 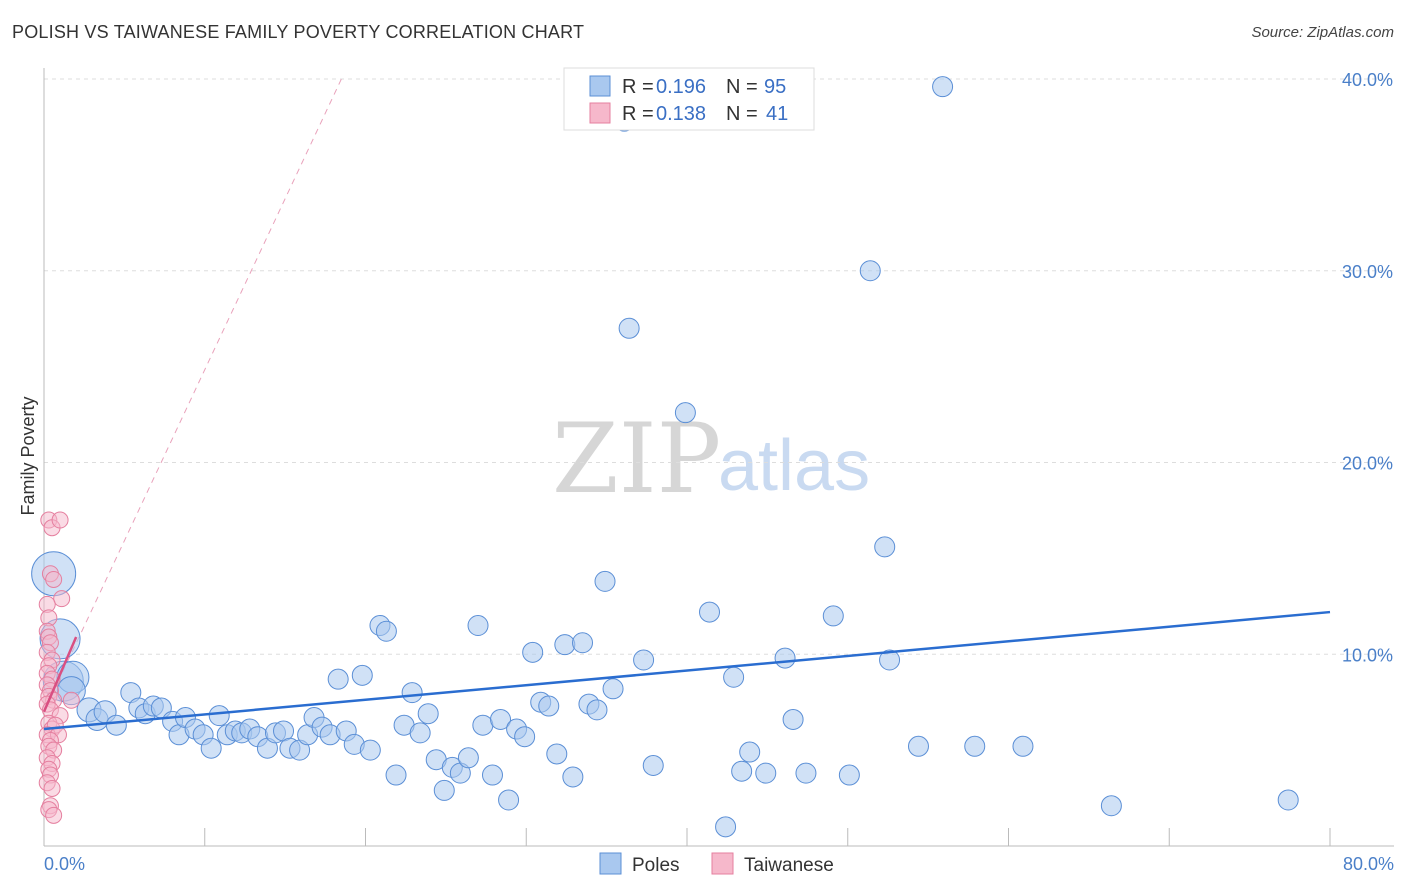 What do you see at coordinates (1367, 367) in the screenshot?
I see `y-tick-labels: 10.0% 20.0% 30.0% 40.0%` at bounding box center [1367, 367].